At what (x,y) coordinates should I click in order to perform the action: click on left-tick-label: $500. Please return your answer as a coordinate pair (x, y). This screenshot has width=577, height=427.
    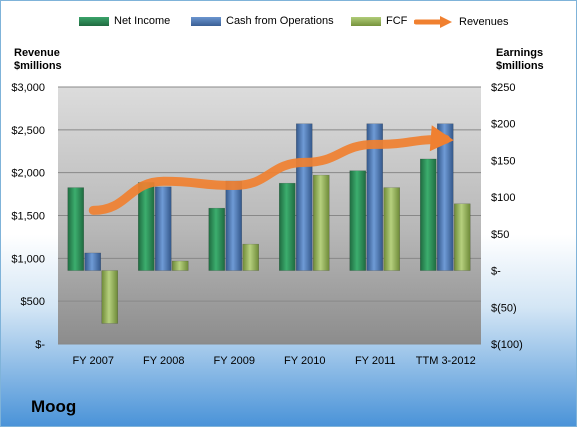
    Looking at the image, I should click on (33, 302).